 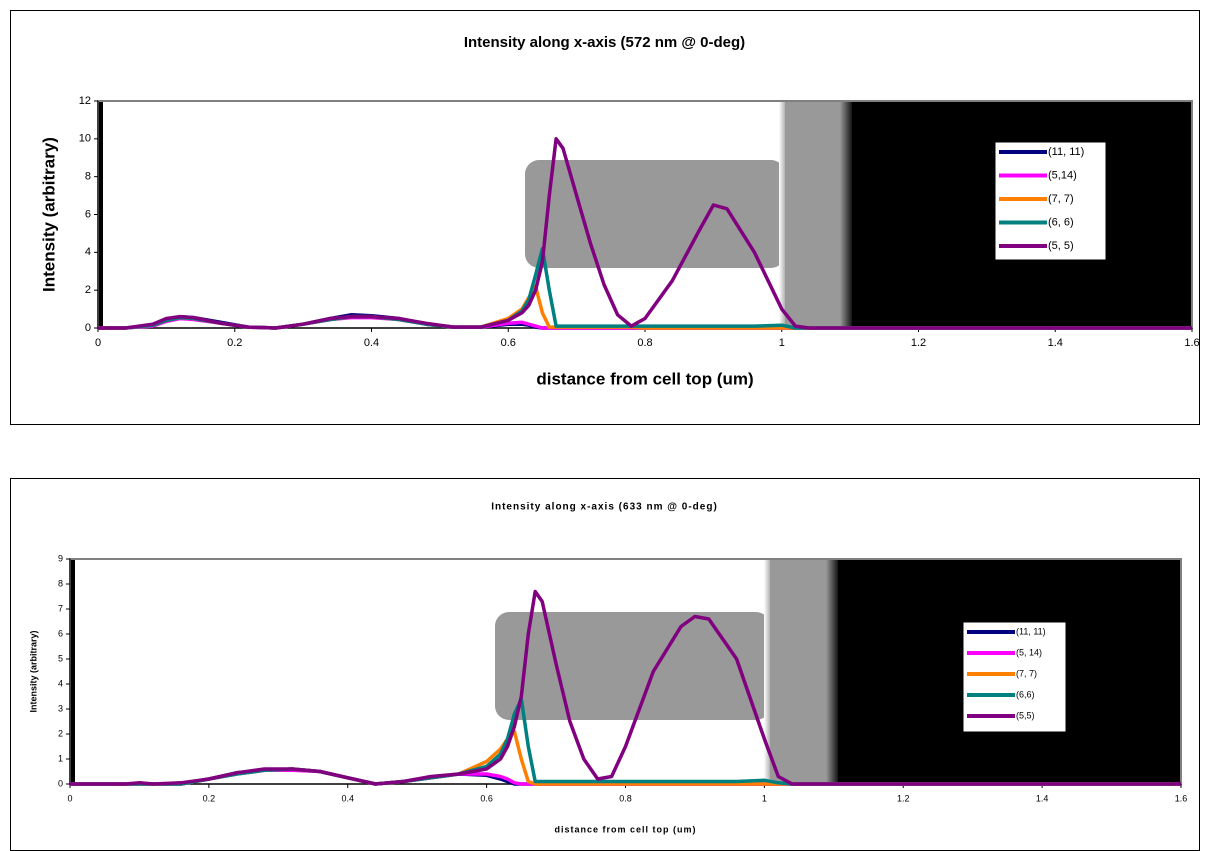 What do you see at coordinates (60, 558) in the screenshot?
I see `y-tick-label: 9` at bounding box center [60, 558].